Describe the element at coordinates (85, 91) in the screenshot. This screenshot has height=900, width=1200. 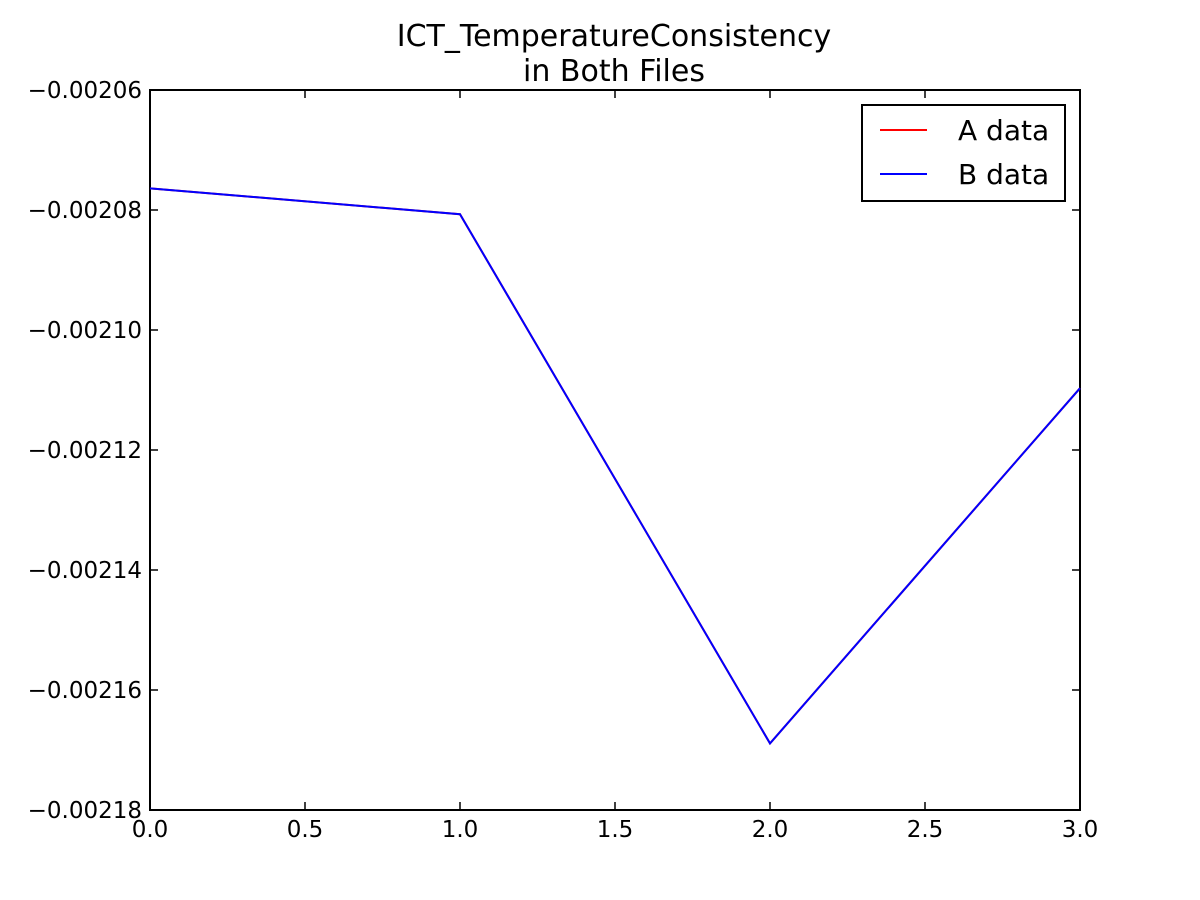
I see `y-tick-label: −0.00206` at that location.